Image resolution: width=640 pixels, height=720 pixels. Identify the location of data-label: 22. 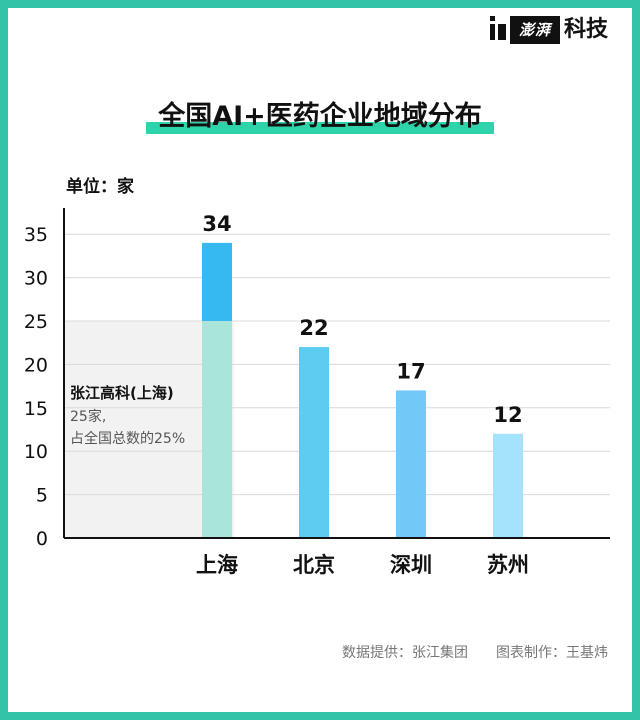
(313, 328).